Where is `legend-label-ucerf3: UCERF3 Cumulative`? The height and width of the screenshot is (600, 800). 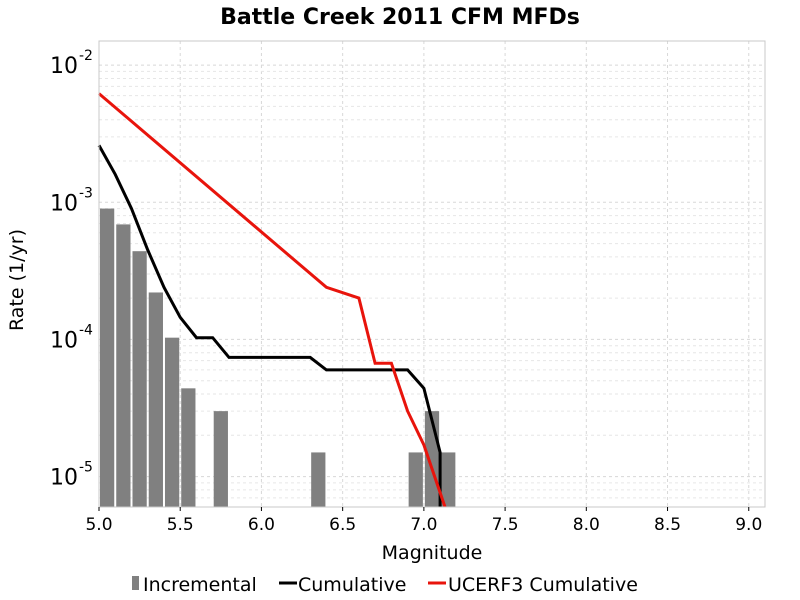 legend-label-ucerf3: UCERF3 Cumulative is located at coordinates (543, 585).